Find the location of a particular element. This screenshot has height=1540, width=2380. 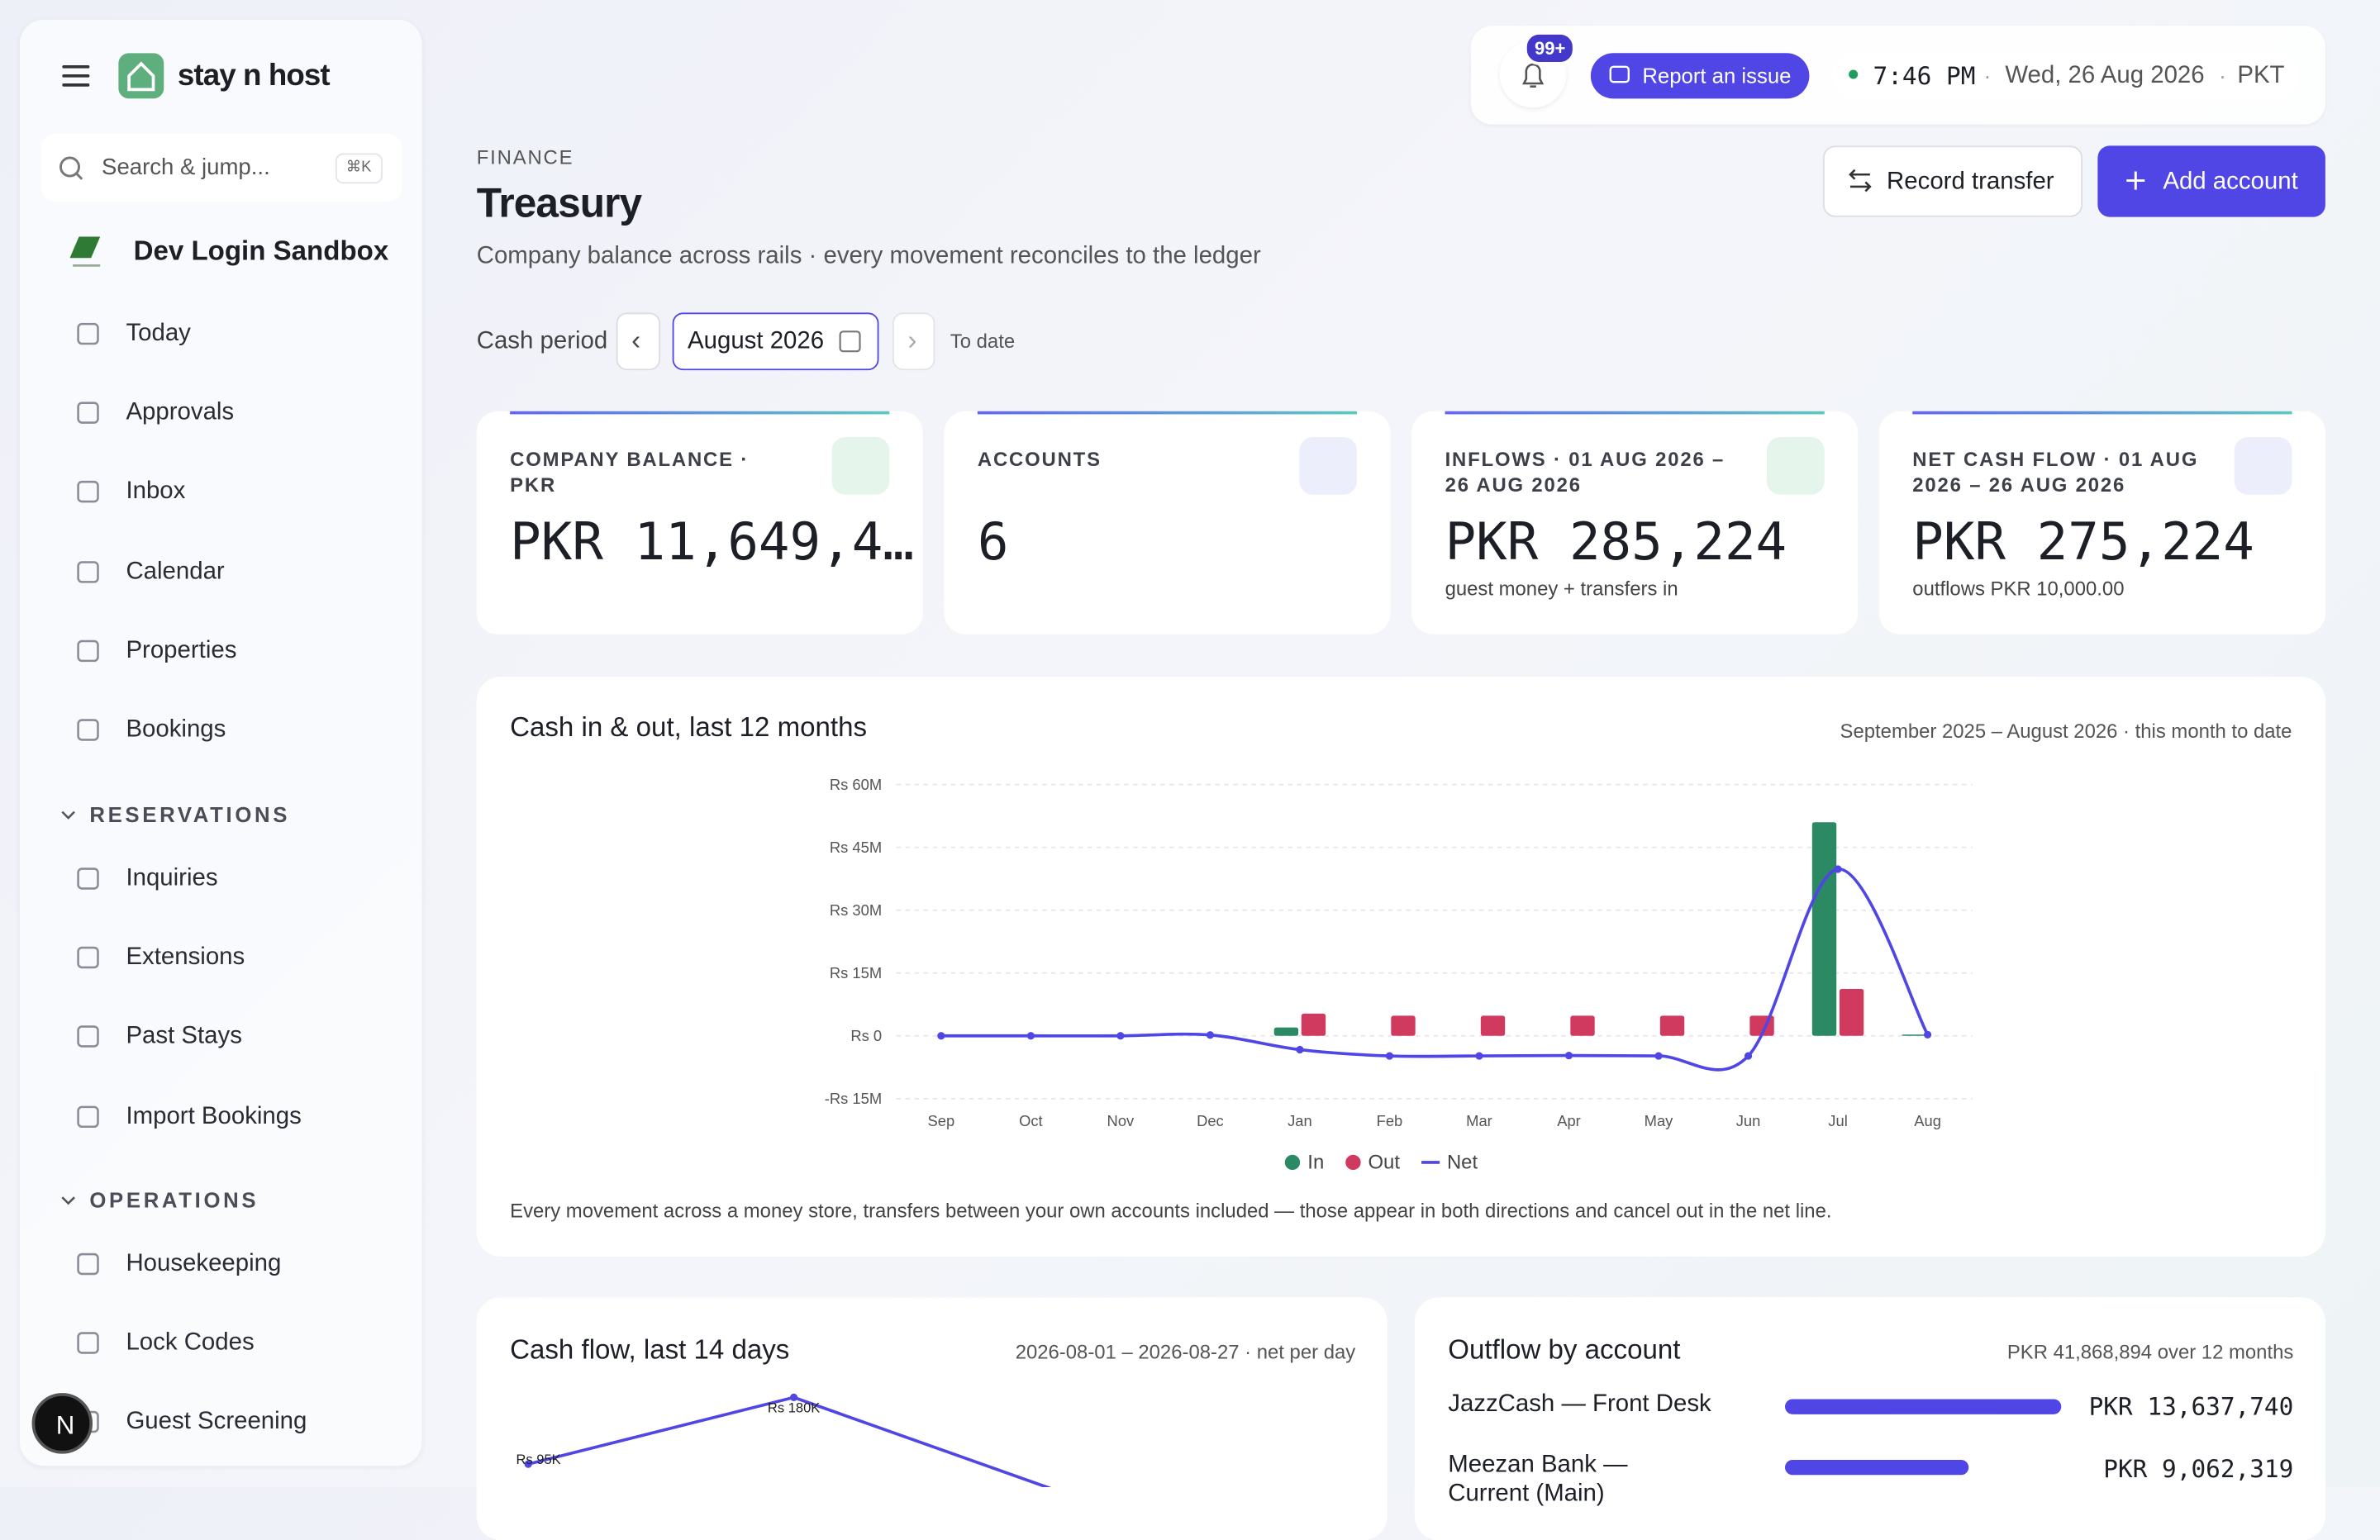

search-handle is located at coordinates (79, 175).